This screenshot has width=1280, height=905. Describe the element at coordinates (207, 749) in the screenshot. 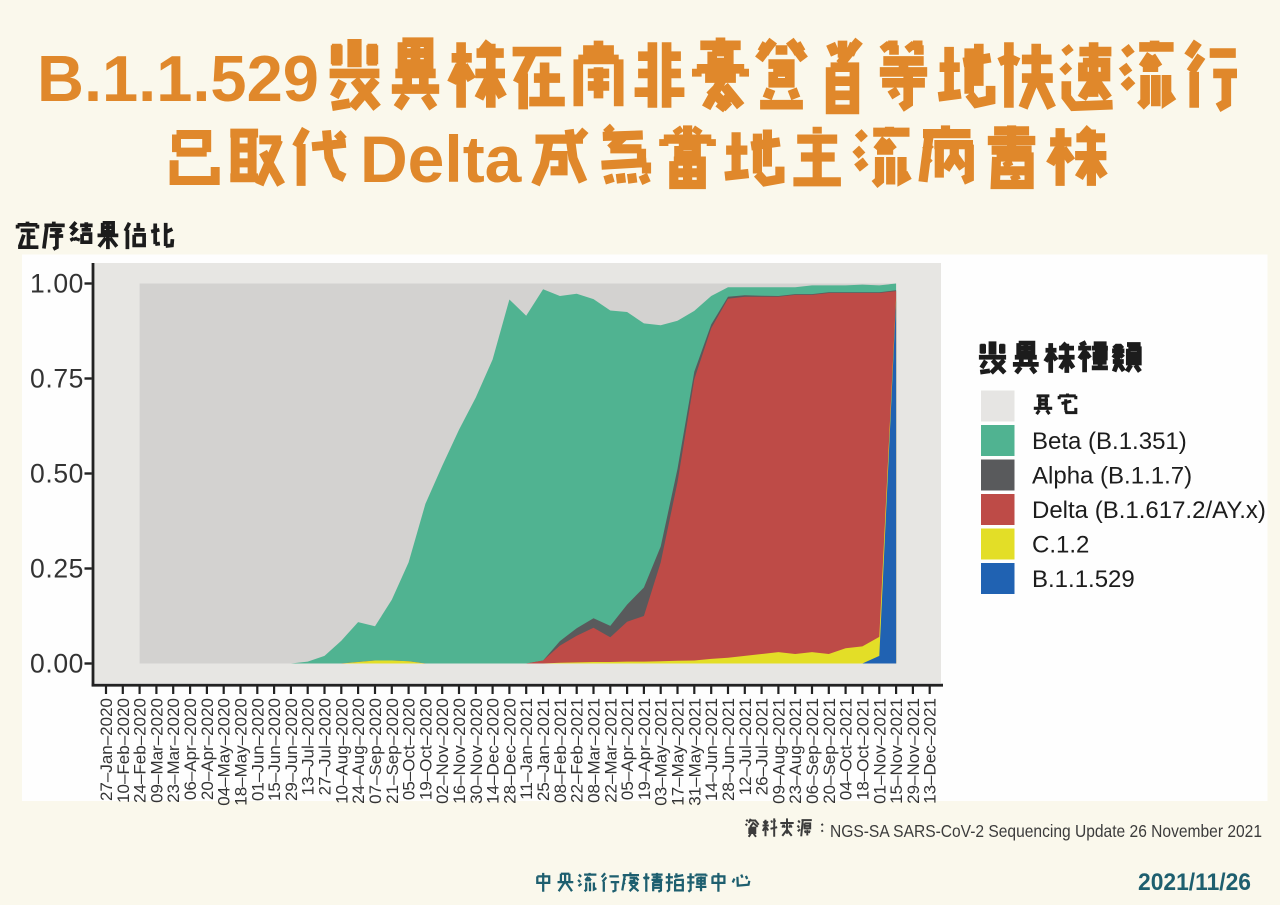

I see `svg-text: 20–Apr–2020` at that location.